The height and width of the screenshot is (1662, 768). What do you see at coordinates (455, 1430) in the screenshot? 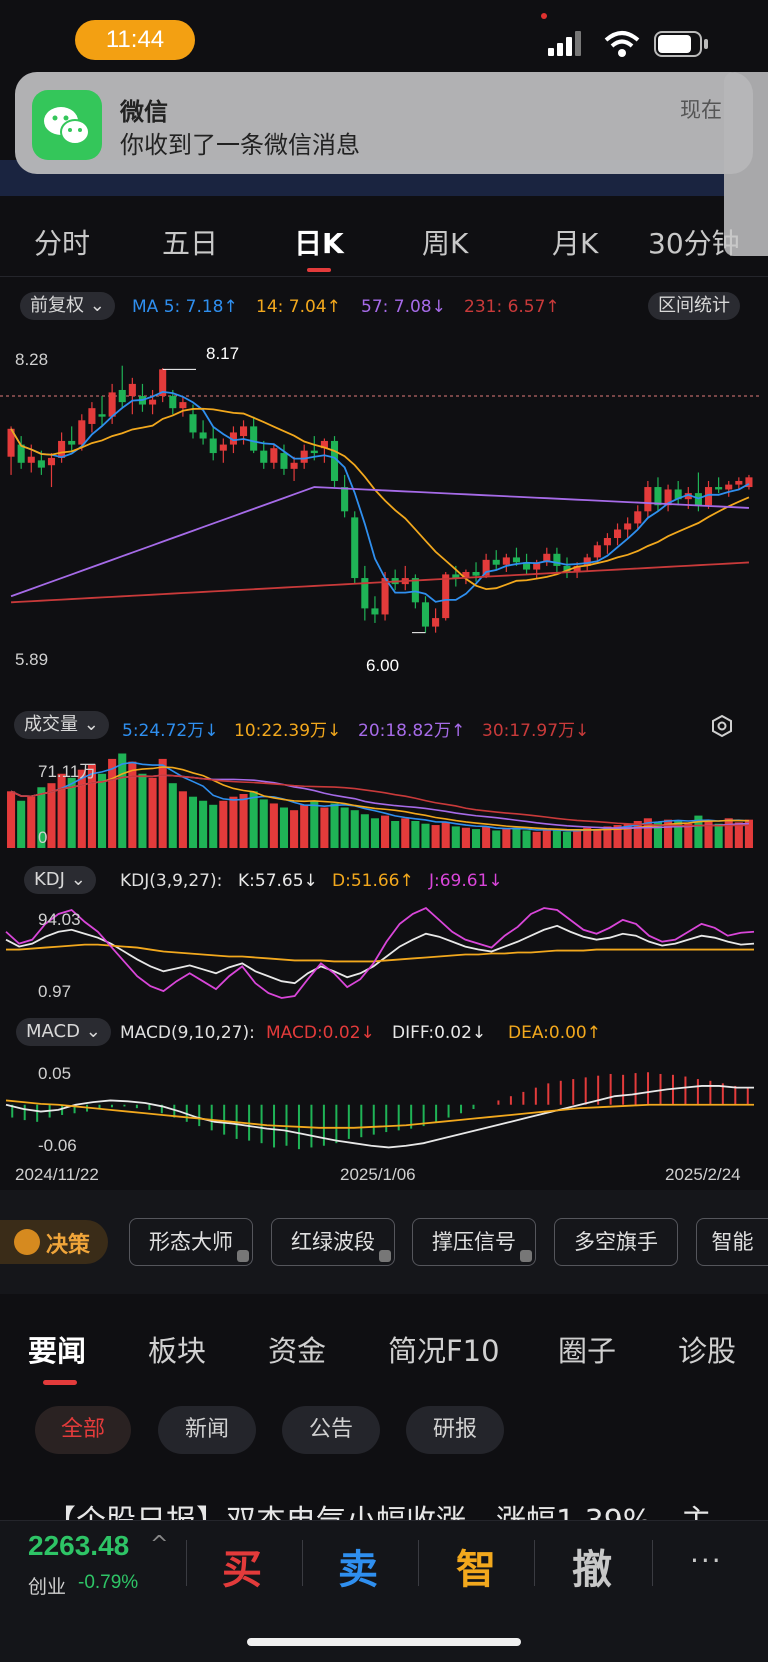
I see `filter-research: 研报` at bounding box center [455, 1430].